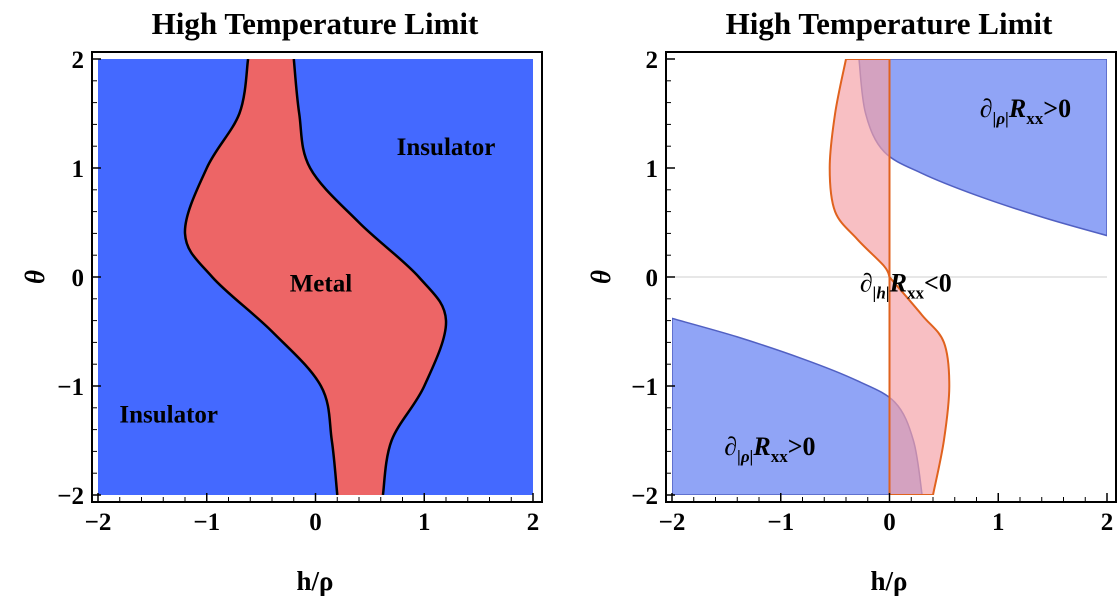 This screenshot has width=1118, height=599. I want to click on left-chart-title: High Temperature Limit, so click(315, 23).